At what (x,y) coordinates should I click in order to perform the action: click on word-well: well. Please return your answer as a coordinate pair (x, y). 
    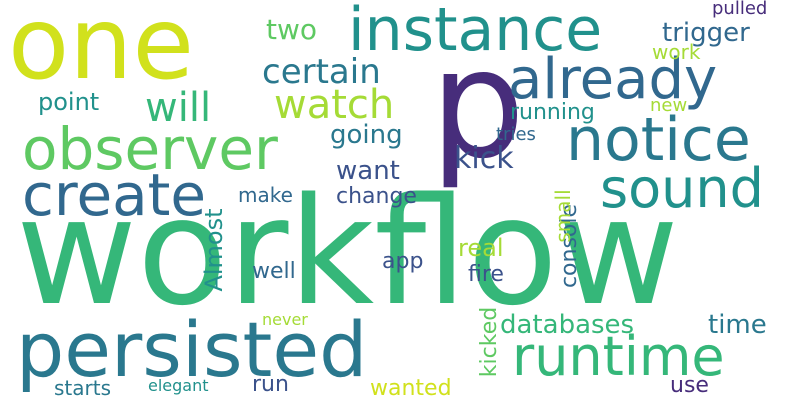
    Looking at the image, I should click on (274, 271).